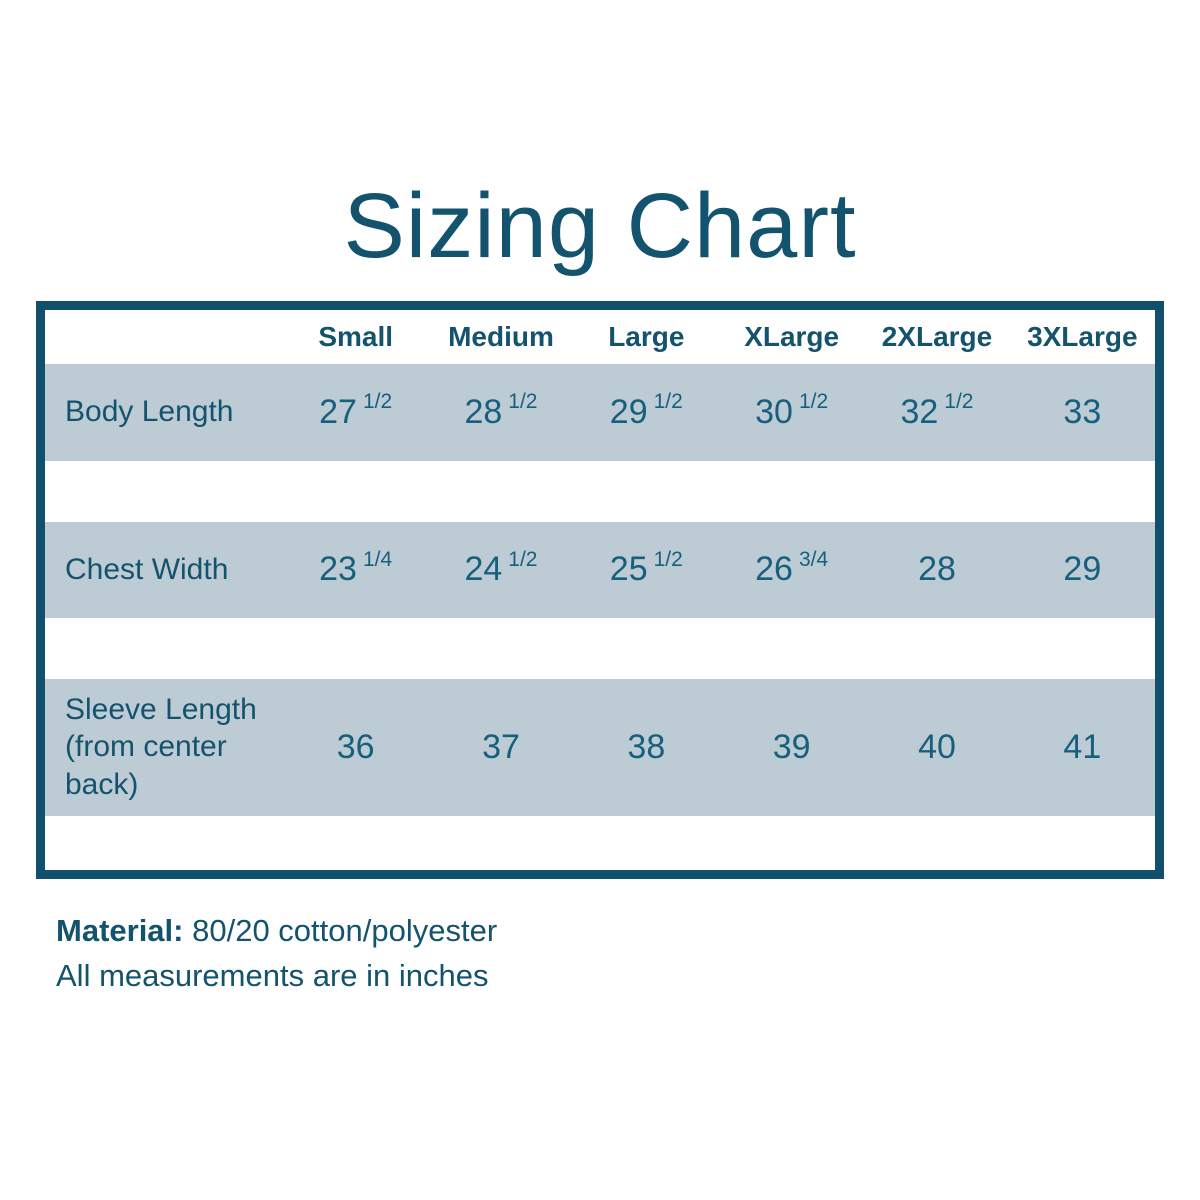 The width and height of the screenshot is (1200, 1200). I want to click on row-label: Body Length, so click(149, 412).